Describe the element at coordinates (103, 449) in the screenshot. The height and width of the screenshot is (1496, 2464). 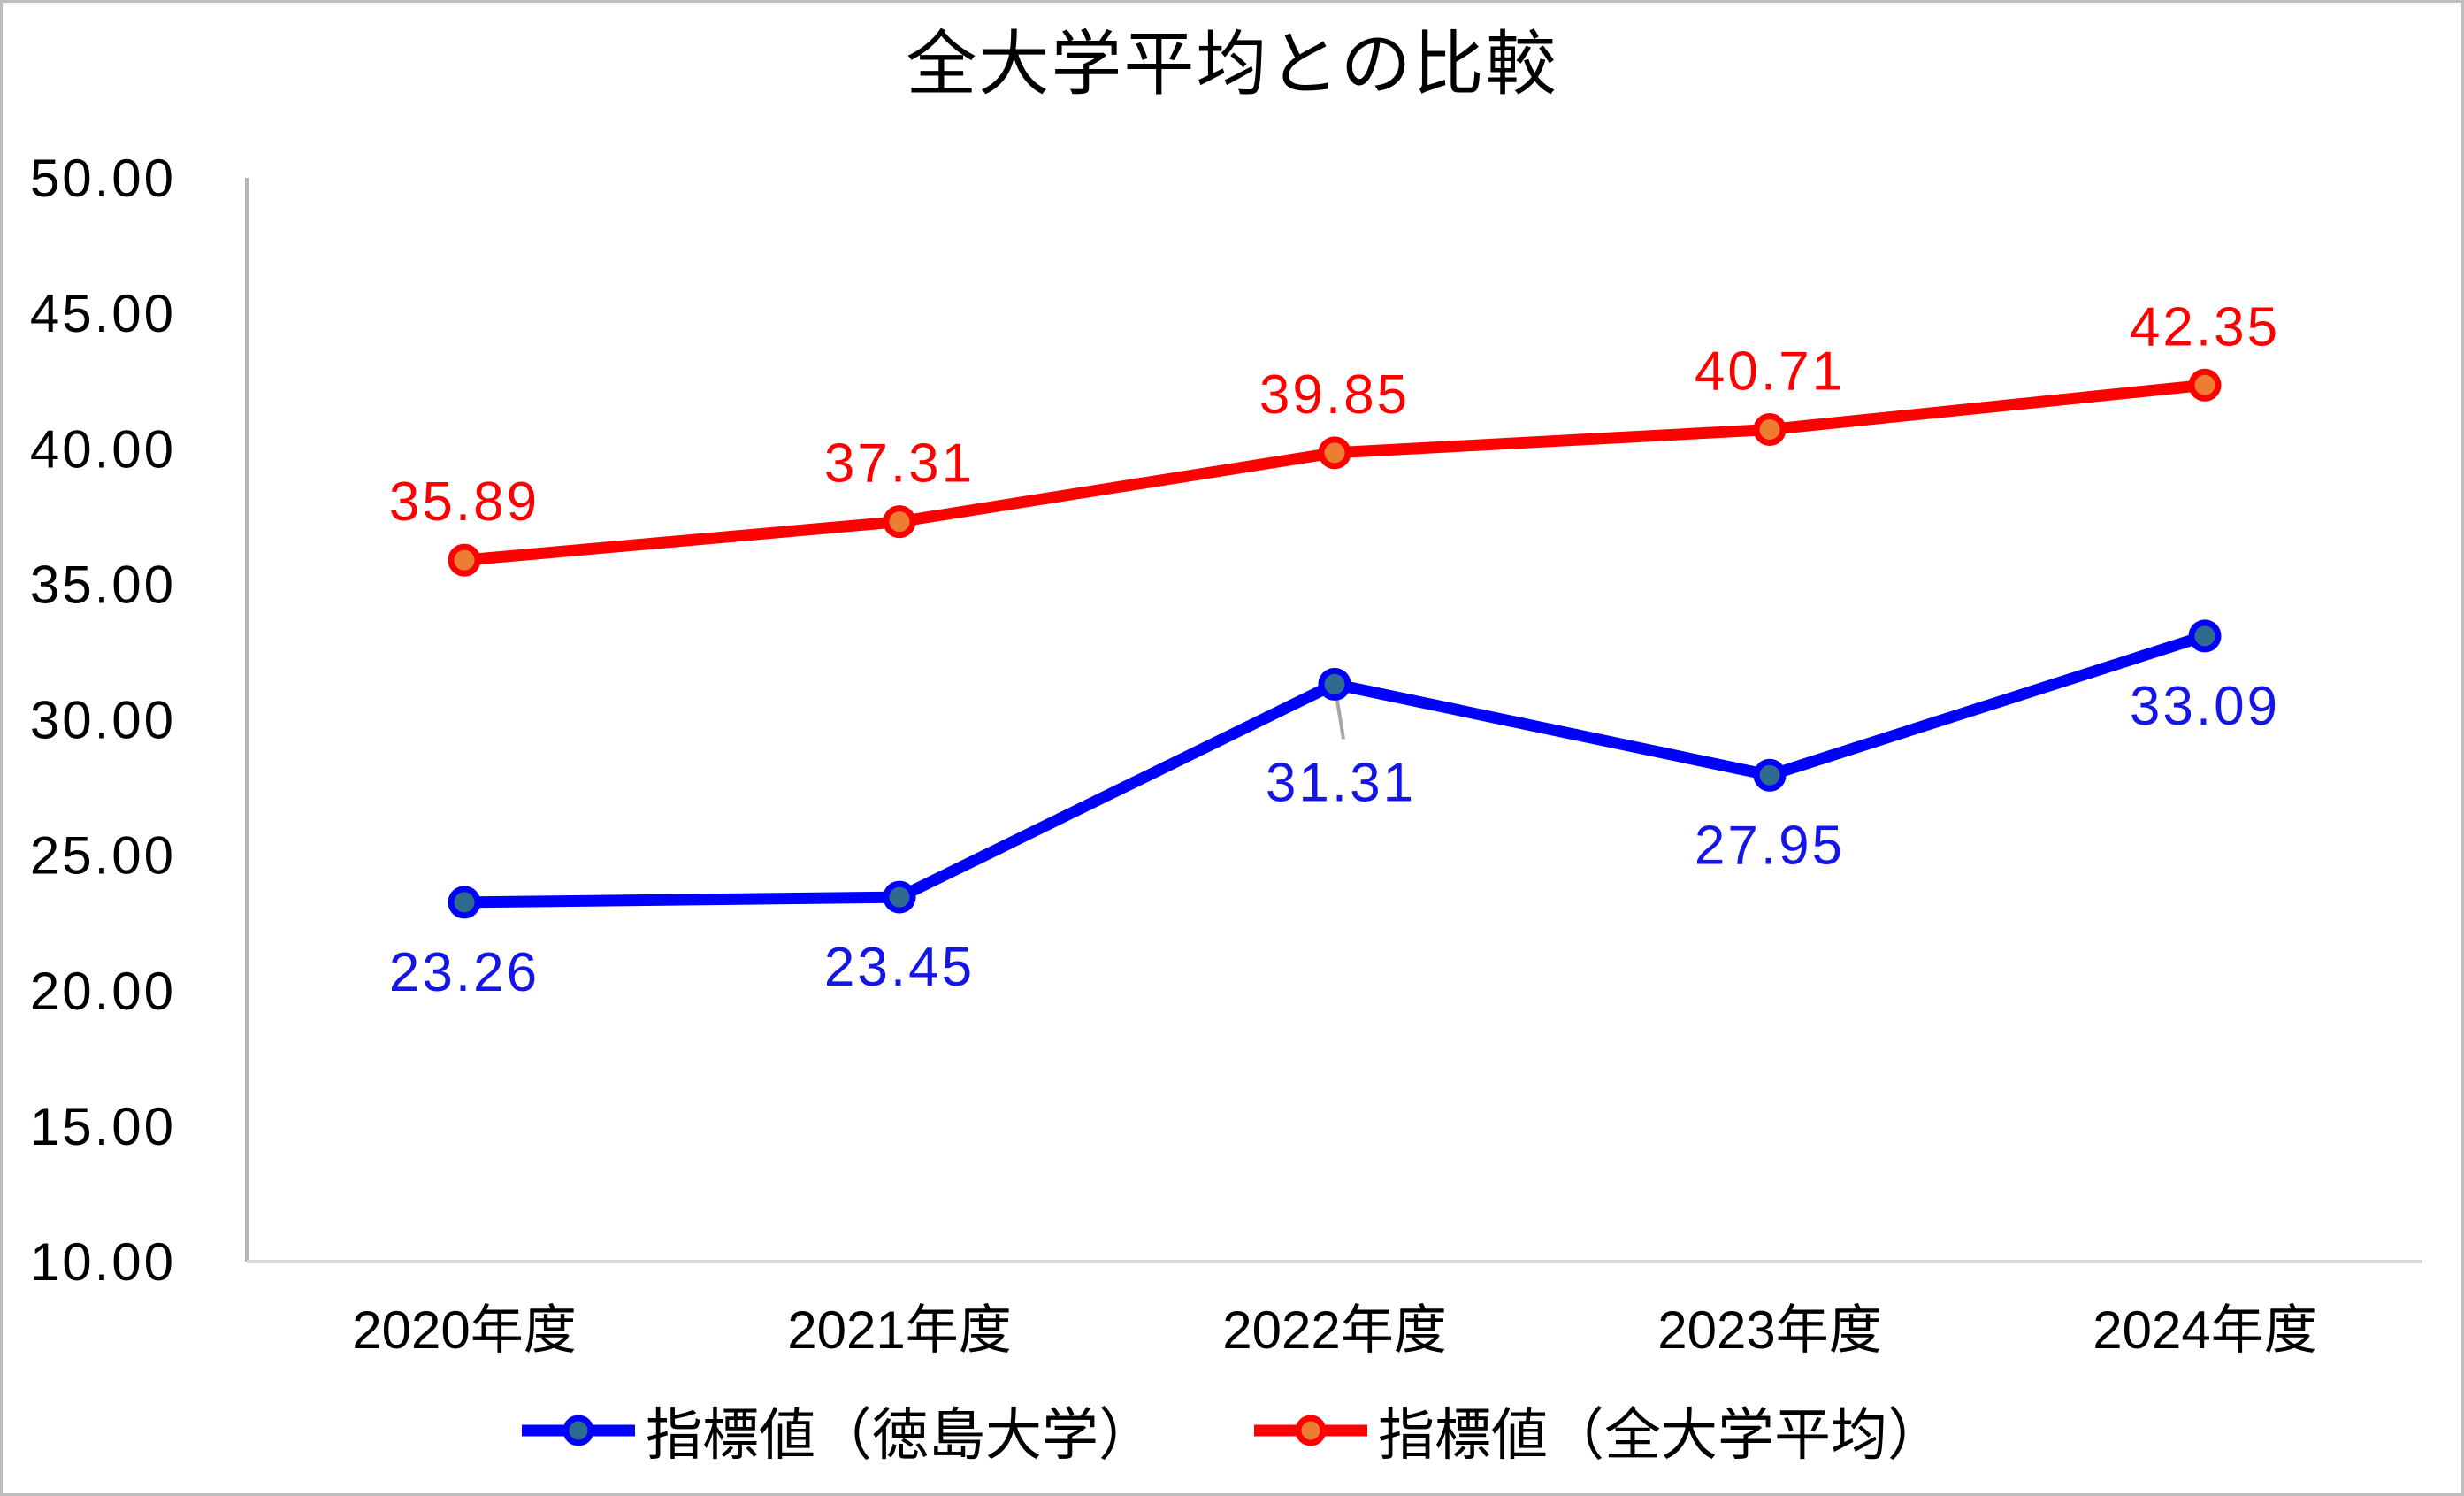
I see `y-tick-label: 40.00` at that location.